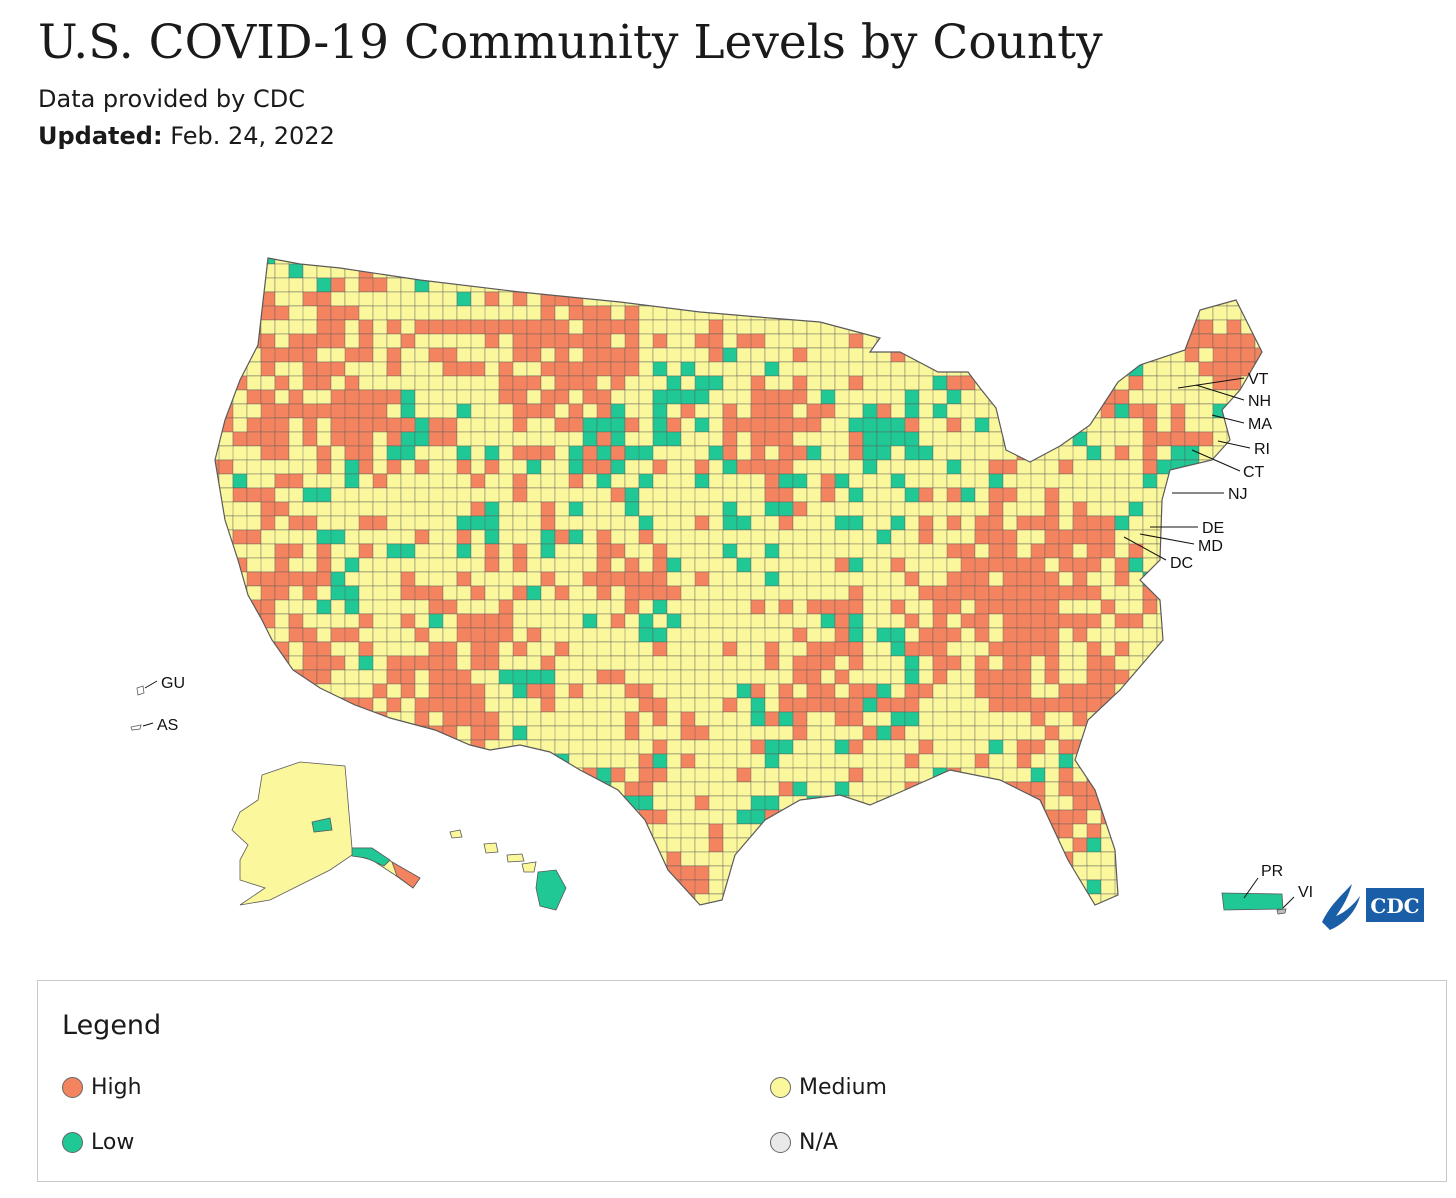 This screenshot has height=1198, width=1456. I want to click on hawaii-big-island, so click(551, 890).